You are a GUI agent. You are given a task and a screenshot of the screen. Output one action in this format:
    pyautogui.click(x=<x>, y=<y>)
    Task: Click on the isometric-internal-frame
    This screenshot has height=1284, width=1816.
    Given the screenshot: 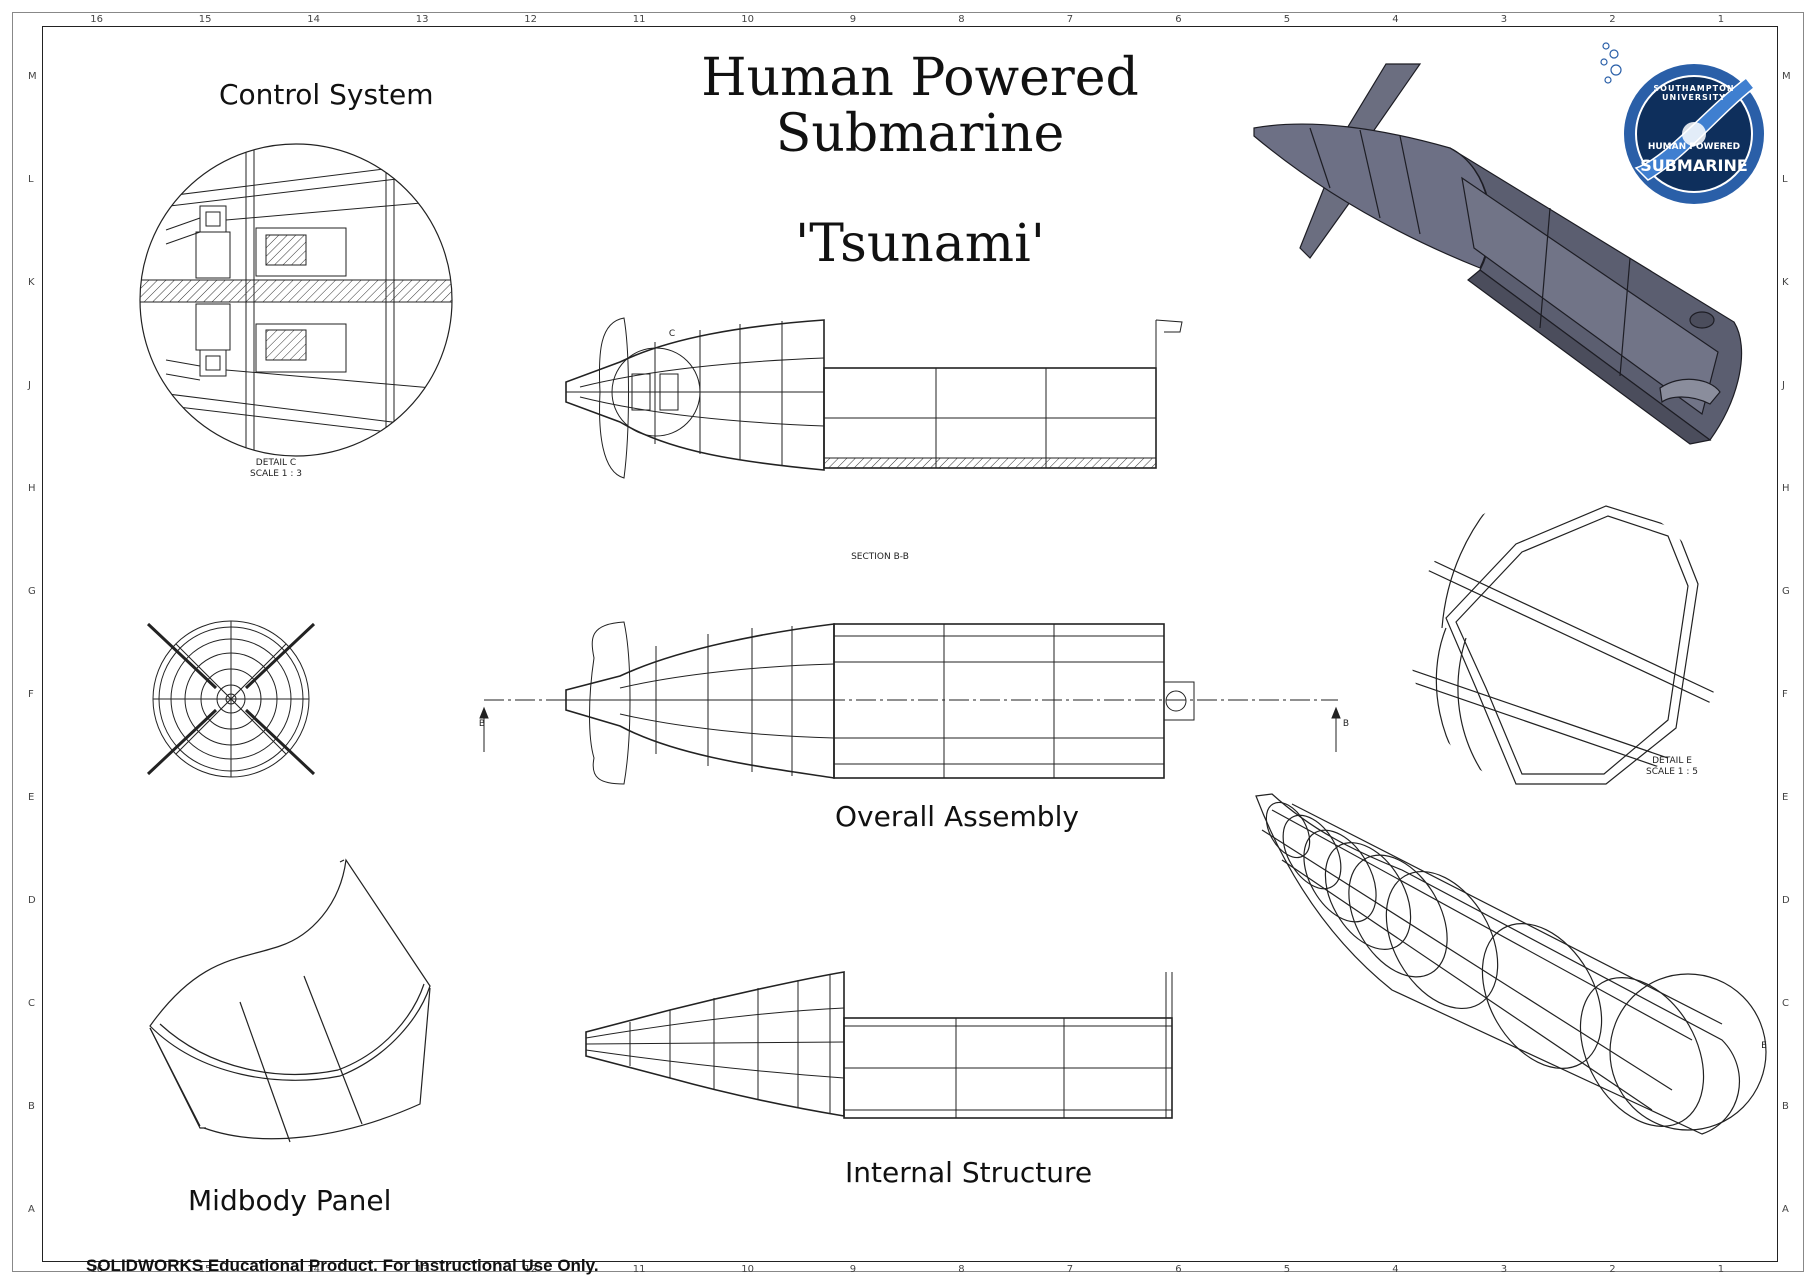 What is the action you would take?
    pyautogui.click(x=1511, y=964)
    